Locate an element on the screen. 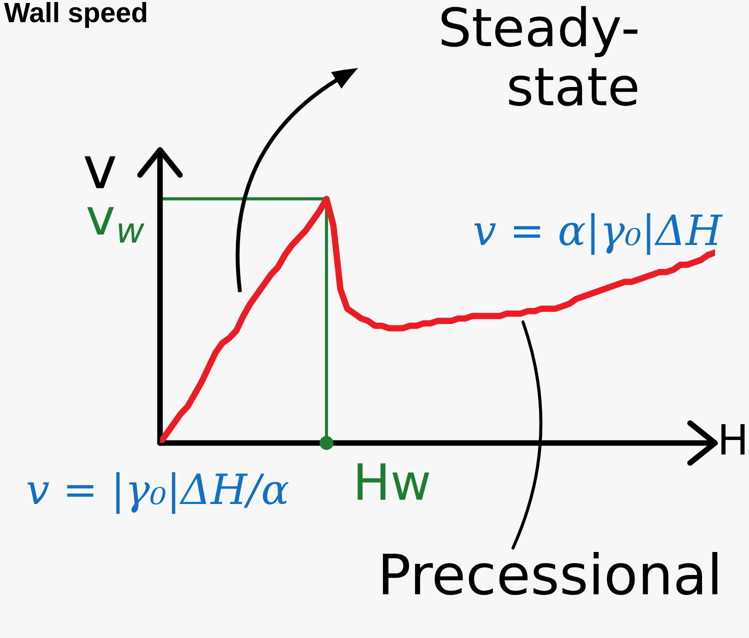 The height and width of the screenshot is (638, 749). chart-title: Wall speed is located at coordinates (75, 15).